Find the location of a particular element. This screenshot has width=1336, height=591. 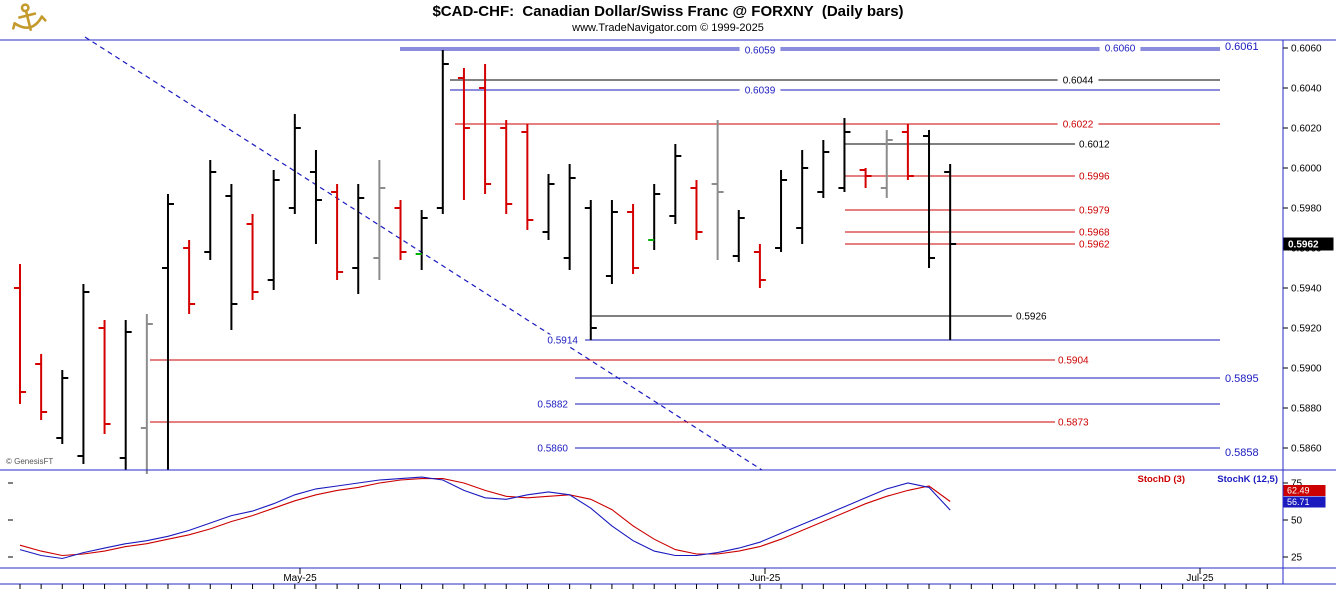

stoch-axis-label: 75 is located at coordinates (1297, 484).